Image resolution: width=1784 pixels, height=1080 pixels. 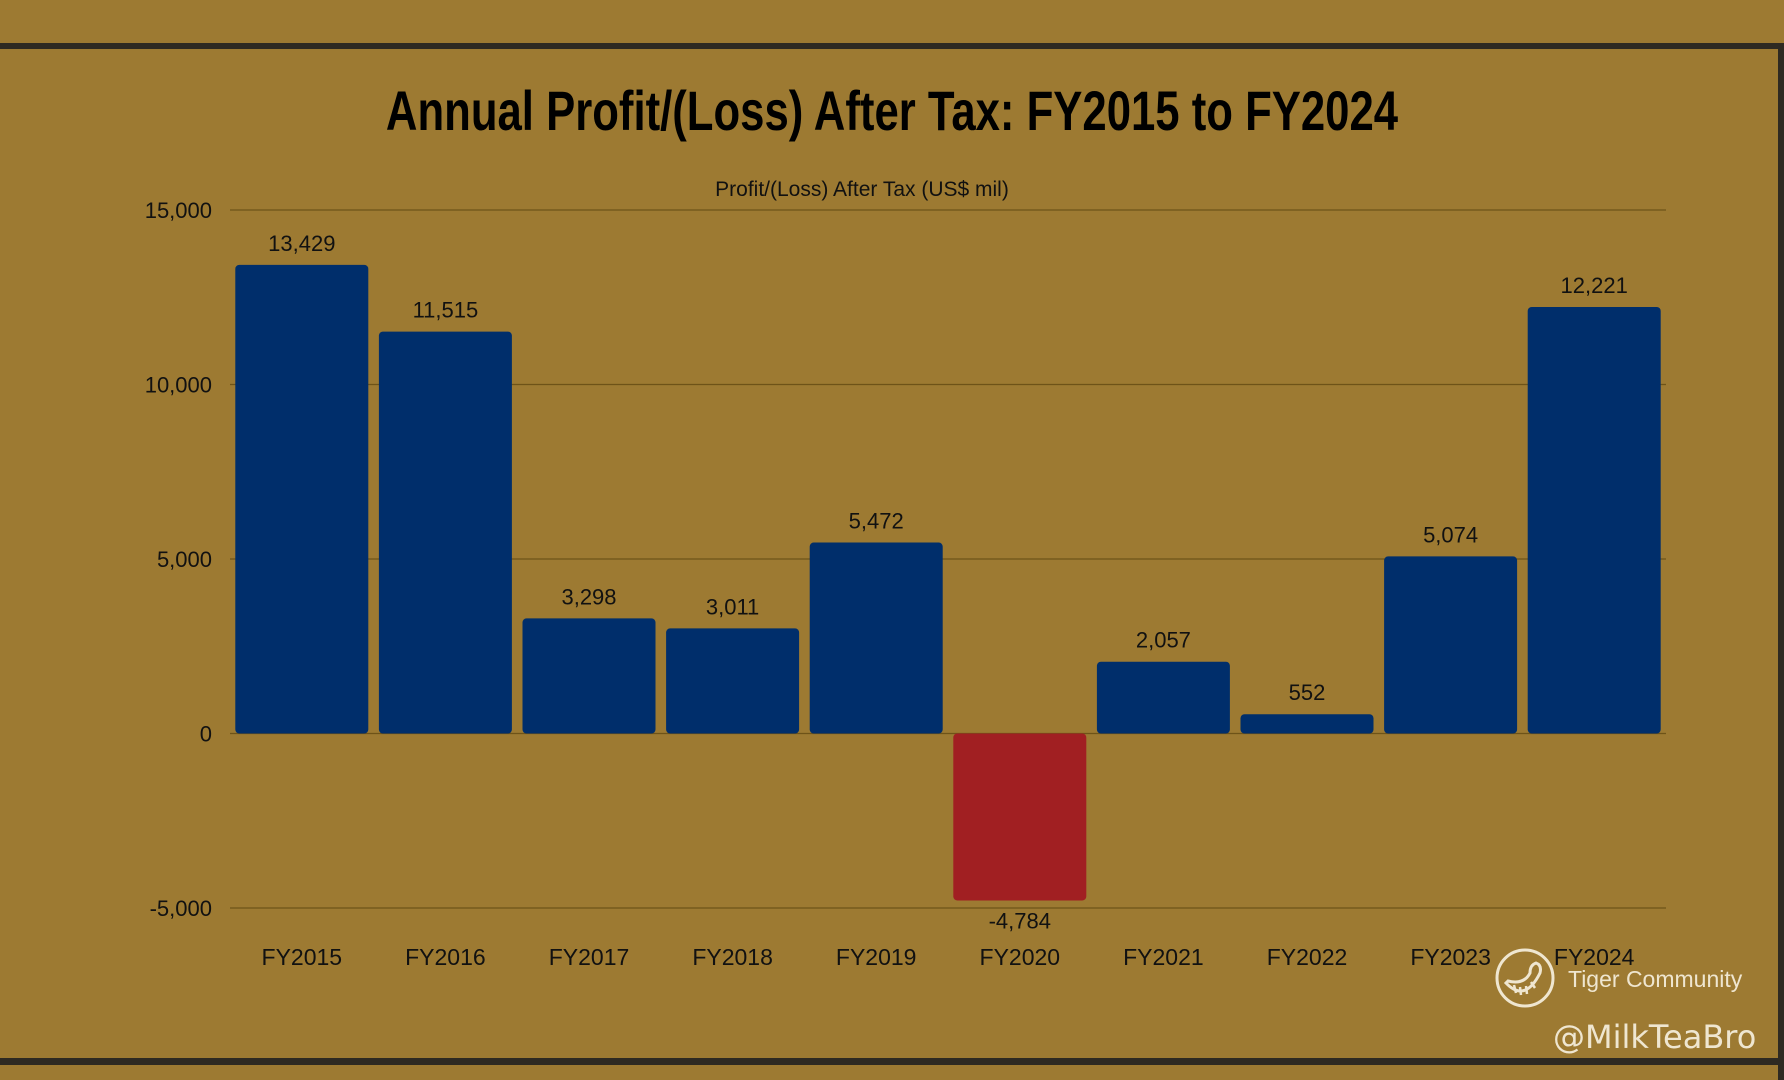 What do you see at coordinates (1450, 957) in the screenshot?
I see `x-tick-label: FY2023` at bounding box center [1450, 957].